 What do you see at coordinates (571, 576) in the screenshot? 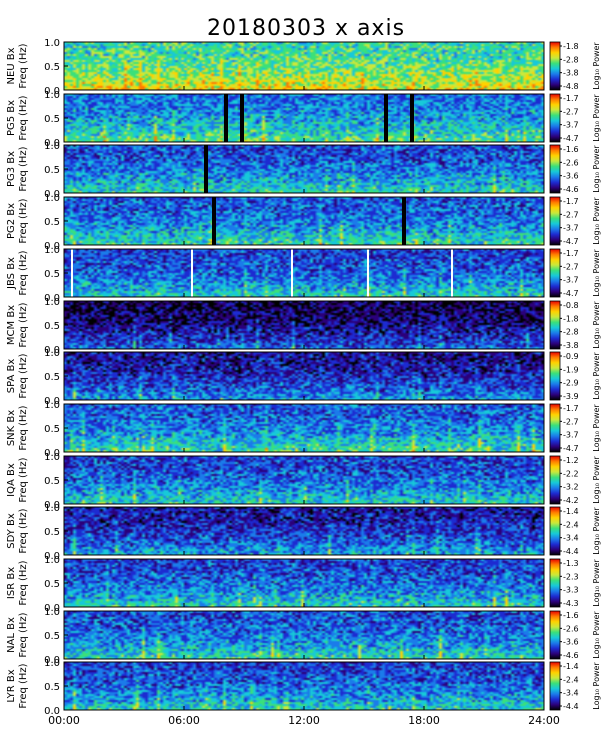
I see `colorbar-tick-label: -2.3` at bounding box center [571, 576].